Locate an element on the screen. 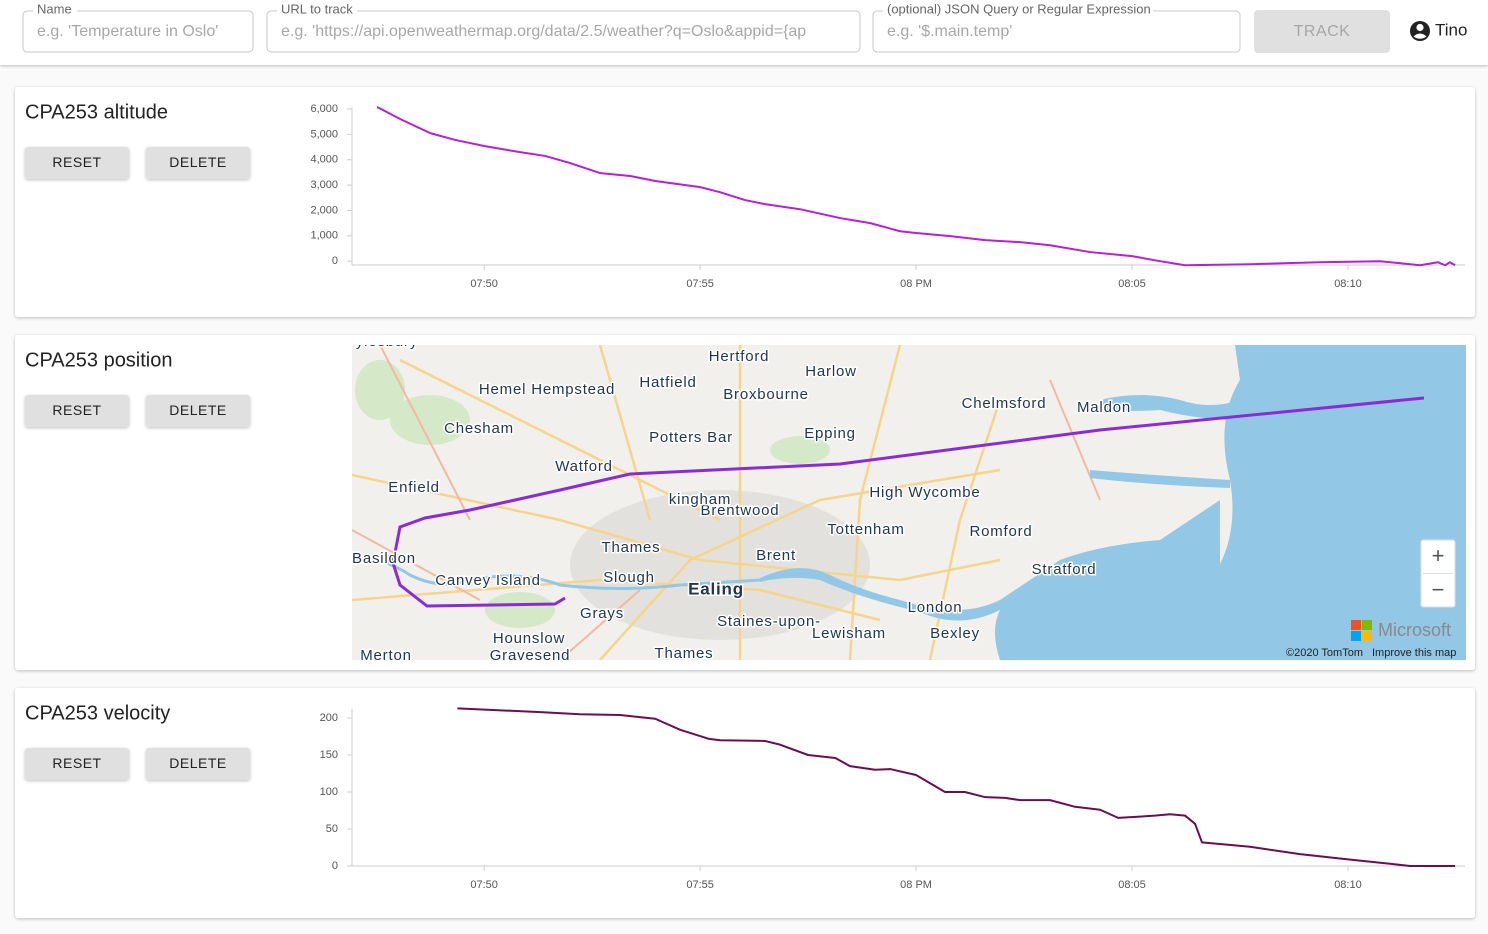 The image size is (1488, 934). map-place-label: Hemel Hempstead is located at coordinates (547, 389).